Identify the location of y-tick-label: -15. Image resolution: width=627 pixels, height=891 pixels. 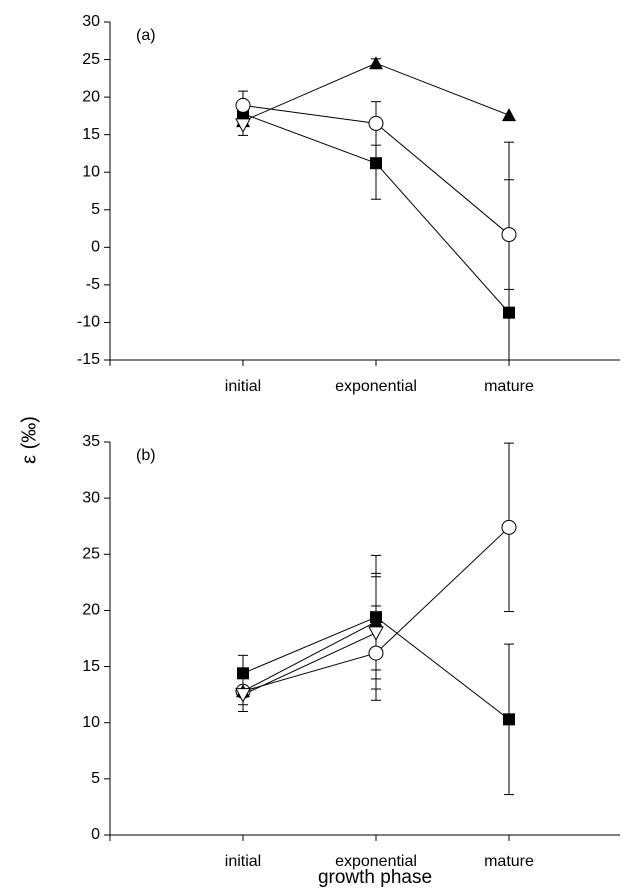
(88, 359).